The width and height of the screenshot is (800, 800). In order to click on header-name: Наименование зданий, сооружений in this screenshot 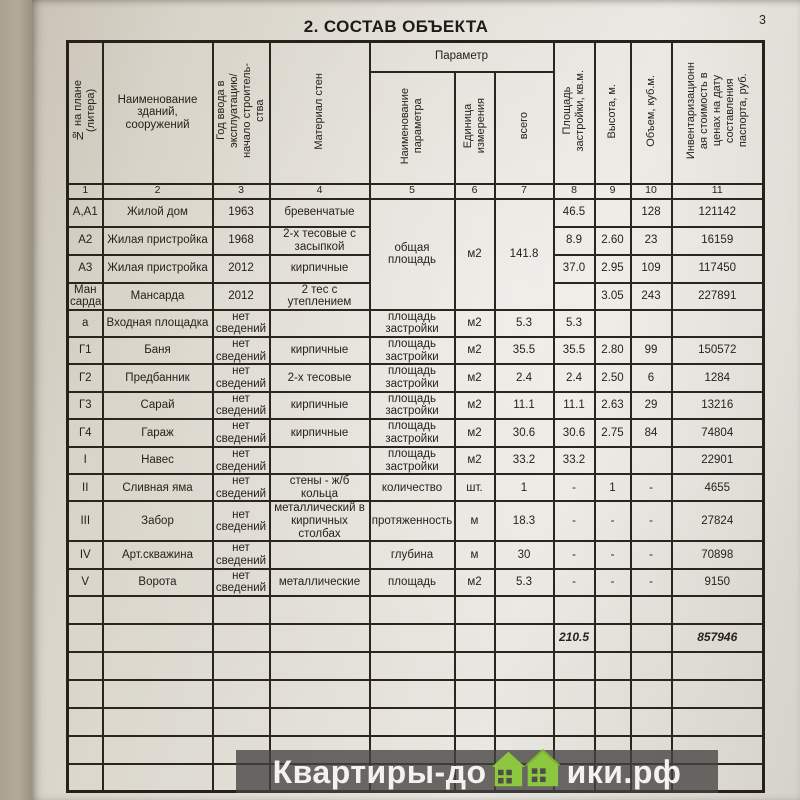, I will do `click(157, 112)`.